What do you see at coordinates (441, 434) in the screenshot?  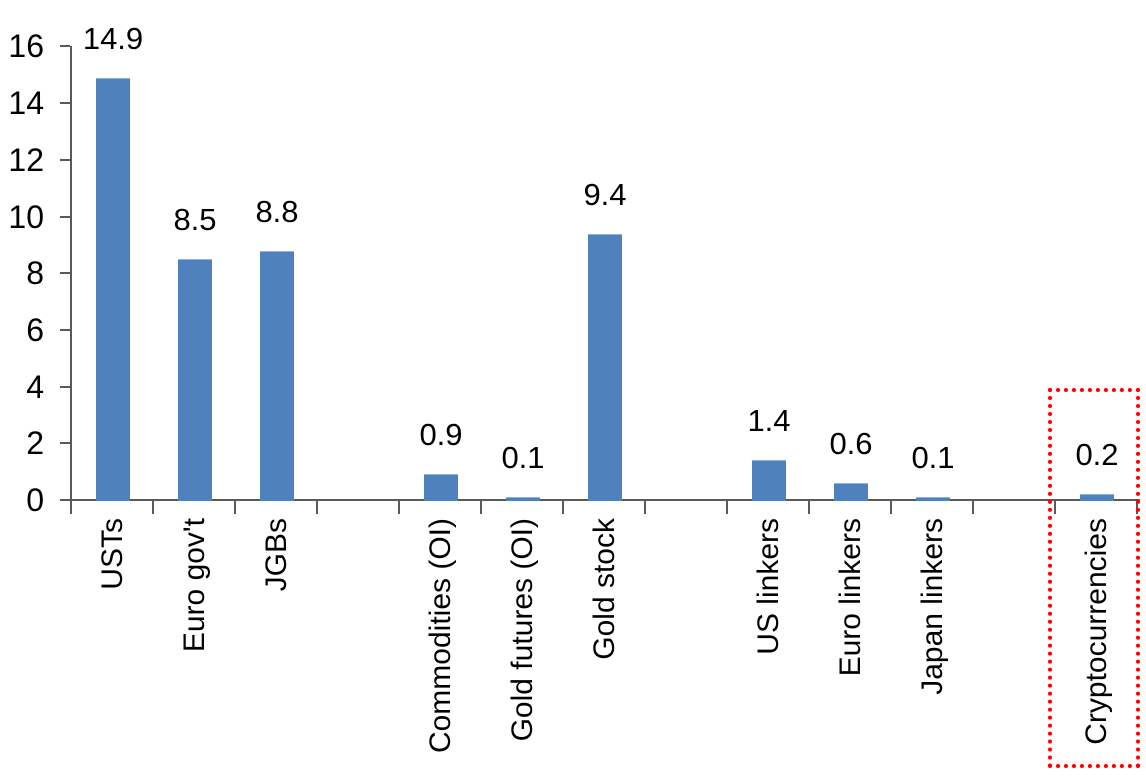 I see `bar-value-label: 0.9` at bounding box center [441, 434].